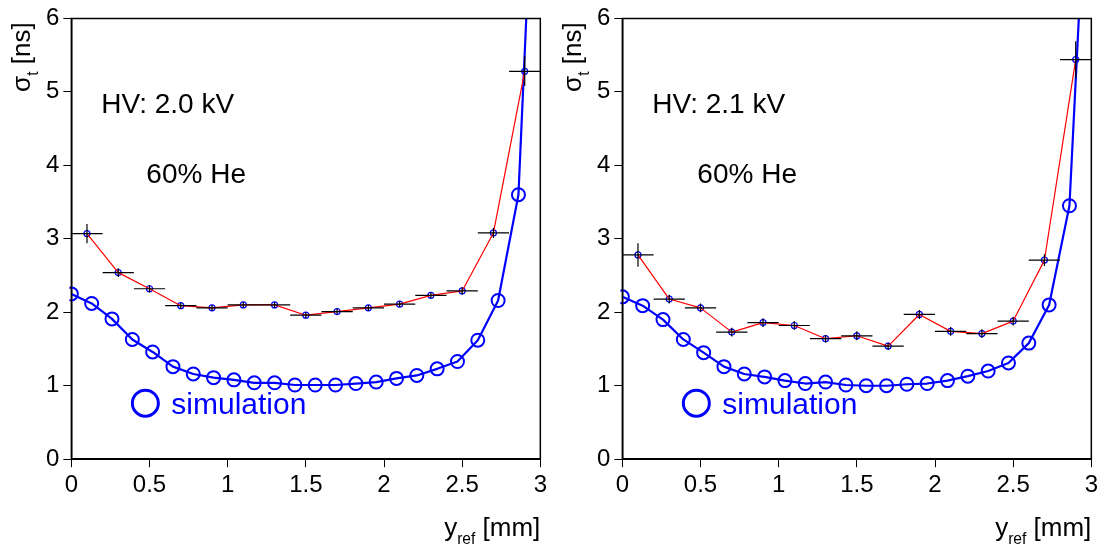 The image size is (1102, 546). I want to click on annotation: HV: 2.0 kV, so click(168, 104).